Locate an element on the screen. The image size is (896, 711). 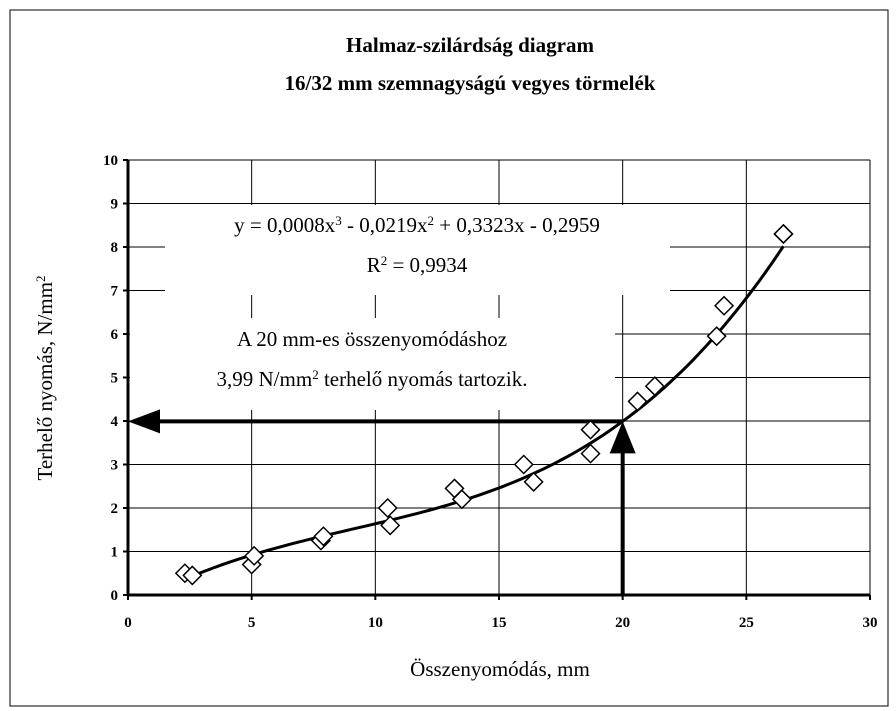
x-tick-label: 15 is located at coordinates (499, 623).